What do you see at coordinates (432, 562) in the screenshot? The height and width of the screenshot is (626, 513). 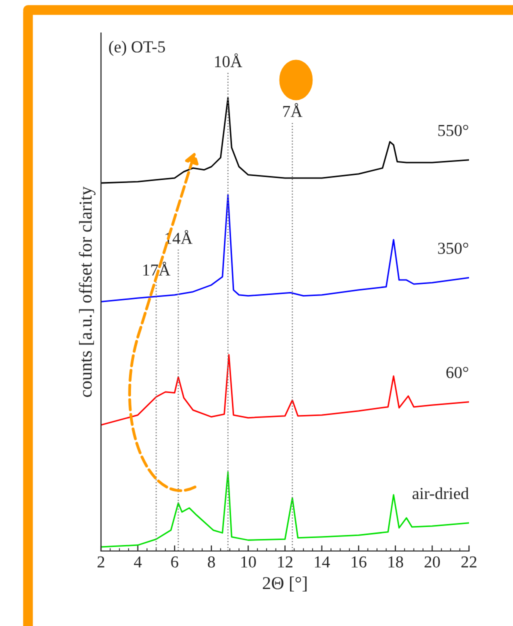 I see `x-tick-label: 20` at bounding box center [432, 562].